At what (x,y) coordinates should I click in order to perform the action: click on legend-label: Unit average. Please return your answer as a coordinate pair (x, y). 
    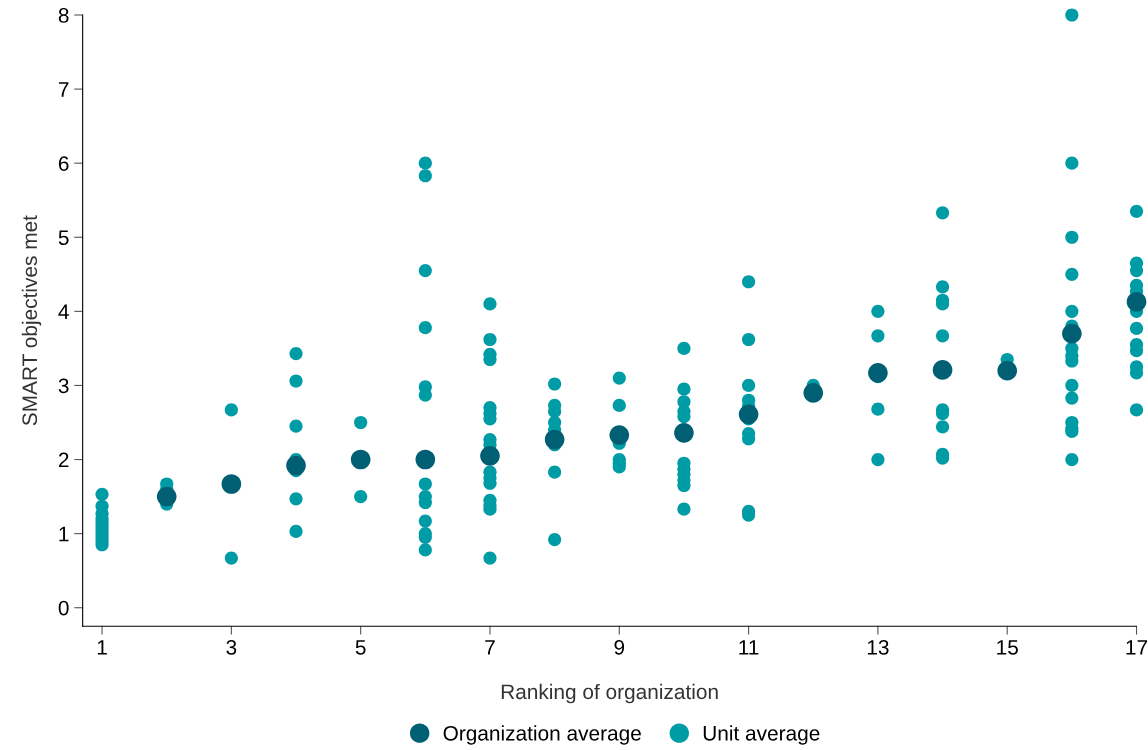
    Looking at the image, I should click on (761, 735).